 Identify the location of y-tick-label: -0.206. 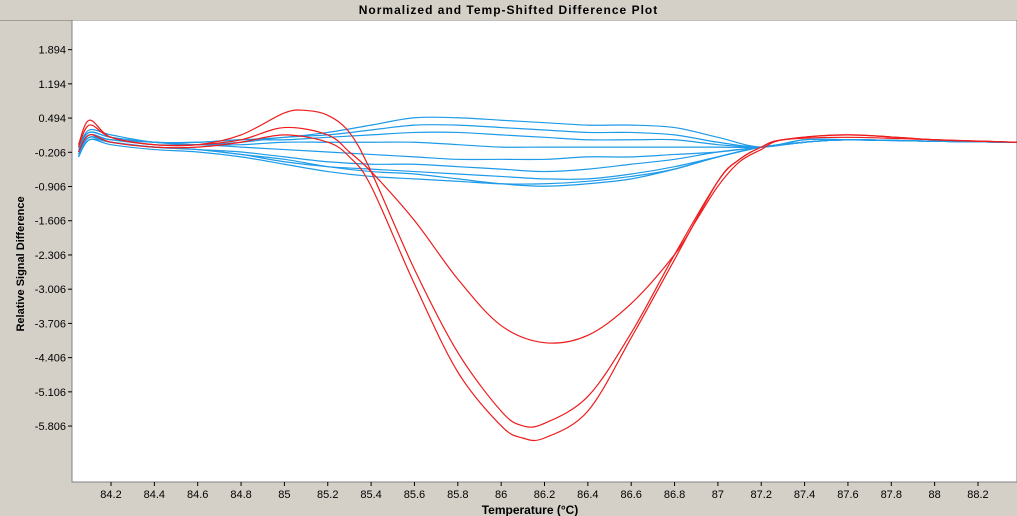
(50, 153).